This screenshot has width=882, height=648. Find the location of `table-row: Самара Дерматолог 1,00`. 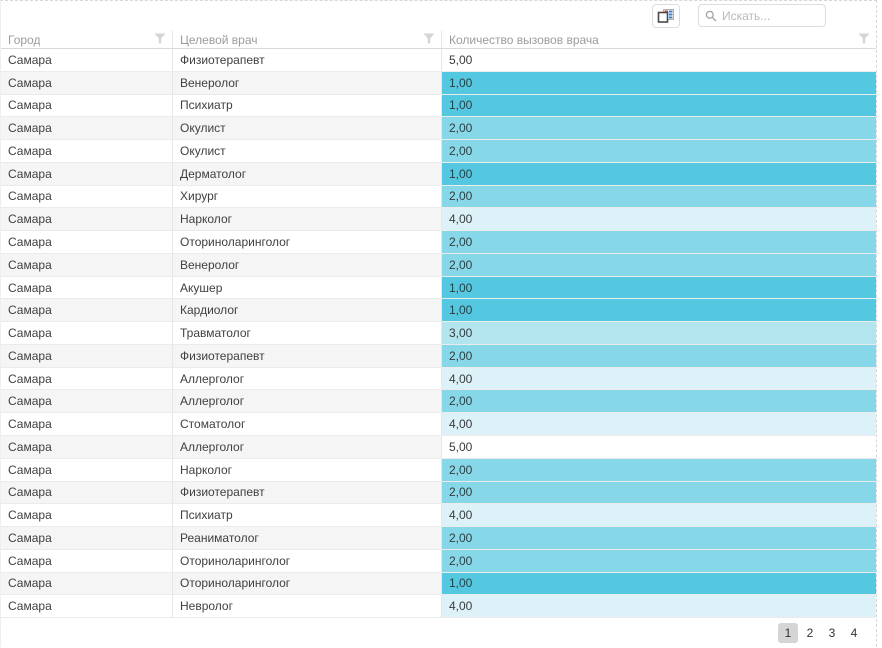

table-row: Самара Дерматолог 1,00 is located at coordinates (438, 174).